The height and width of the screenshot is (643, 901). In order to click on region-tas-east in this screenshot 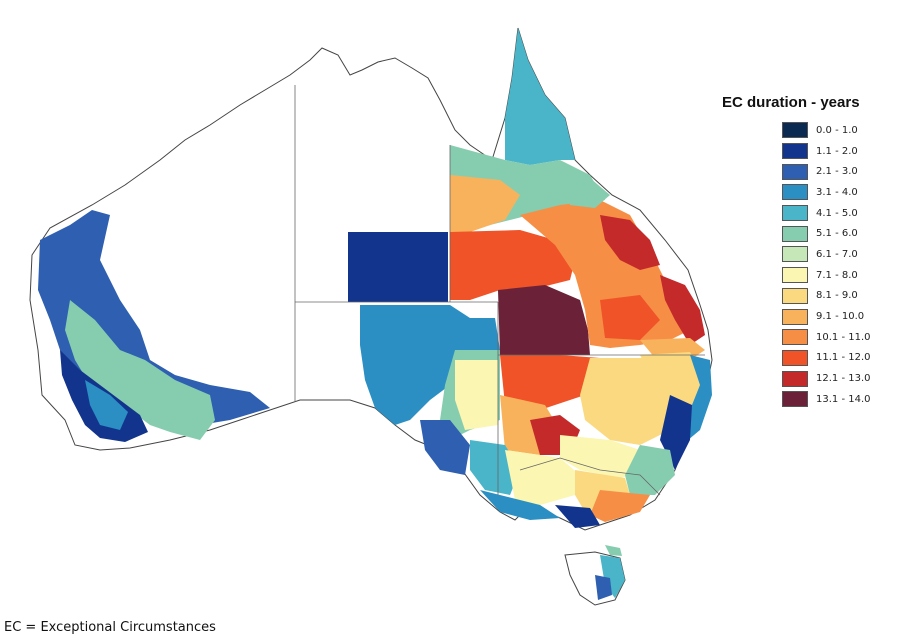, I will do `click(612, 576)`.